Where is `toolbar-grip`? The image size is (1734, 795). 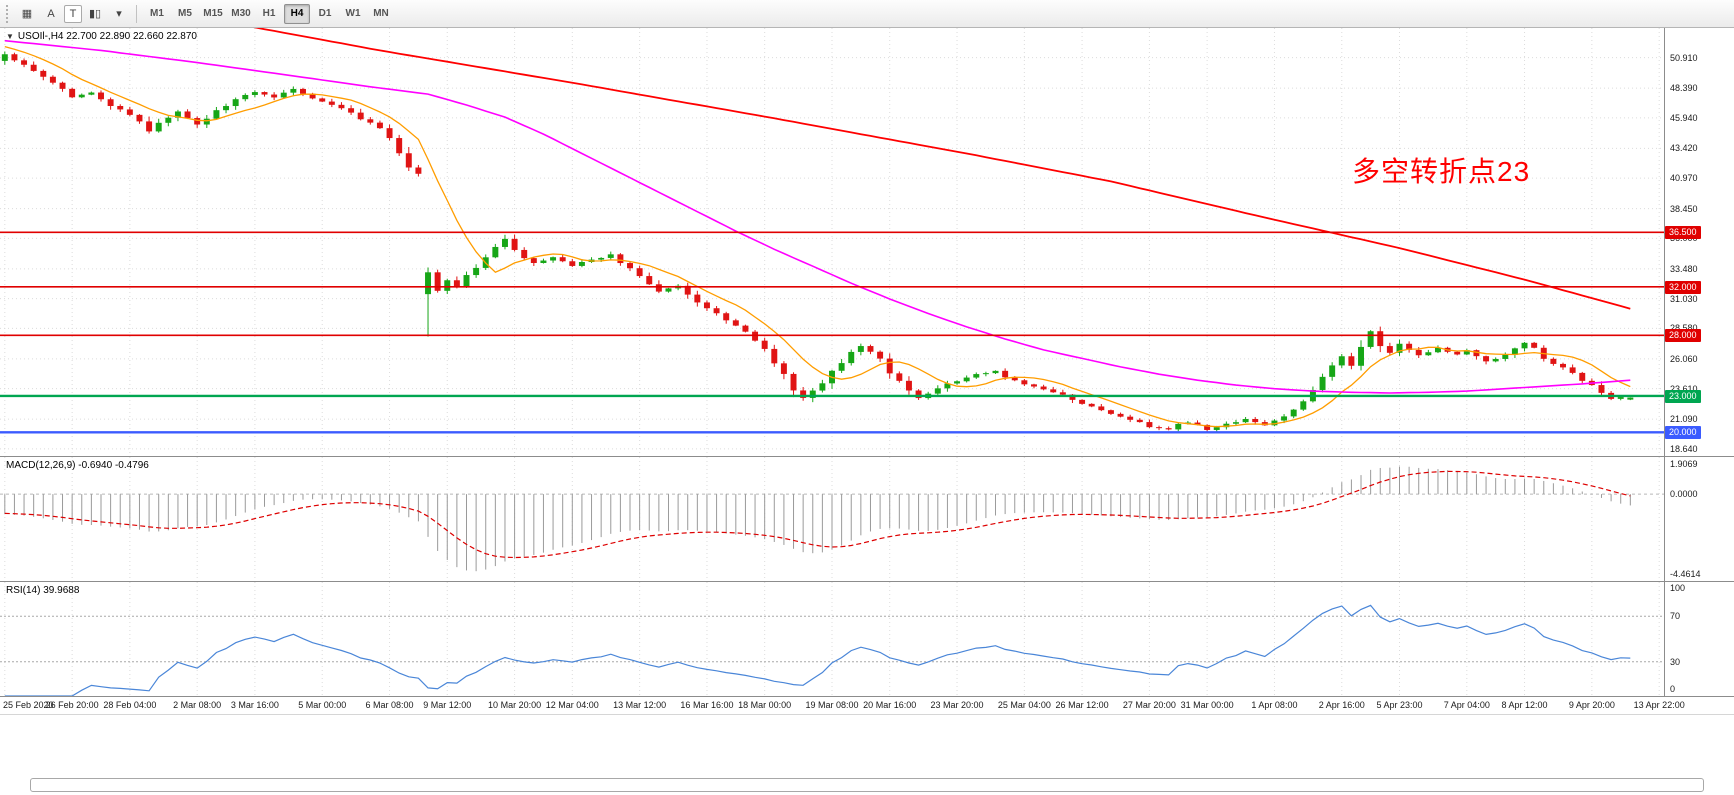
toolbar-grip is located at coordinates (8, 13).